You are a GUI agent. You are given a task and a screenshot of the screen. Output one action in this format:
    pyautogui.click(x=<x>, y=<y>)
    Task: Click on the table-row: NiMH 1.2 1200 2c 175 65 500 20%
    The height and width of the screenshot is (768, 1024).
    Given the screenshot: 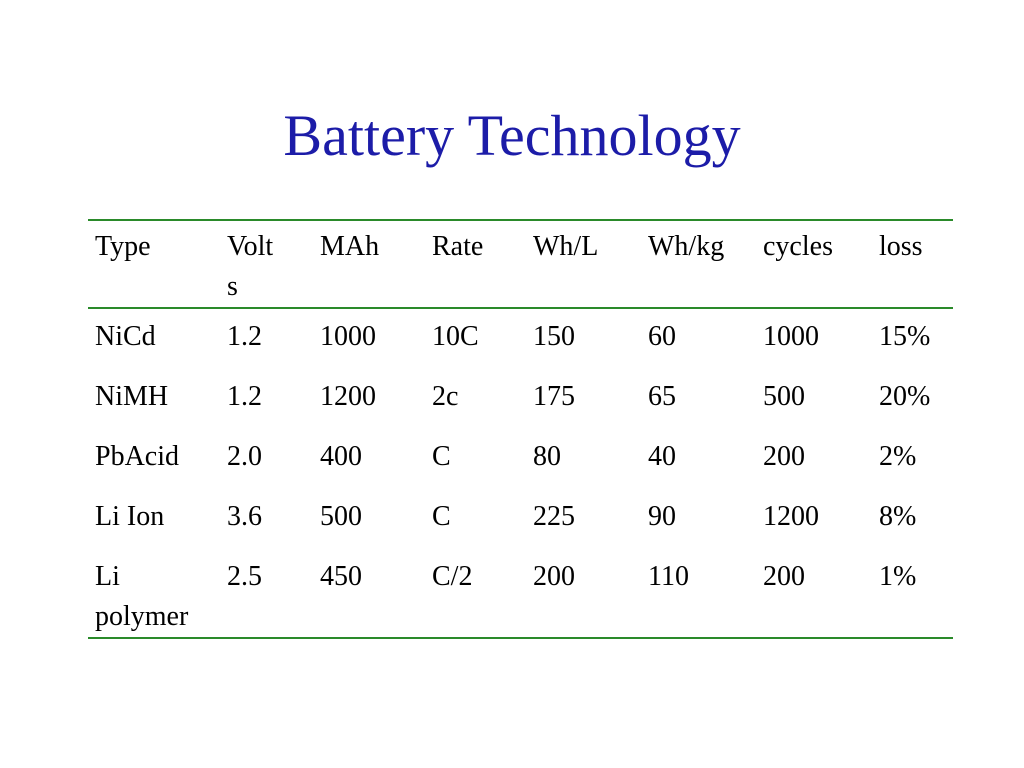 What is the action you would take?
    pyautogui.click(x=520, y=399)
    